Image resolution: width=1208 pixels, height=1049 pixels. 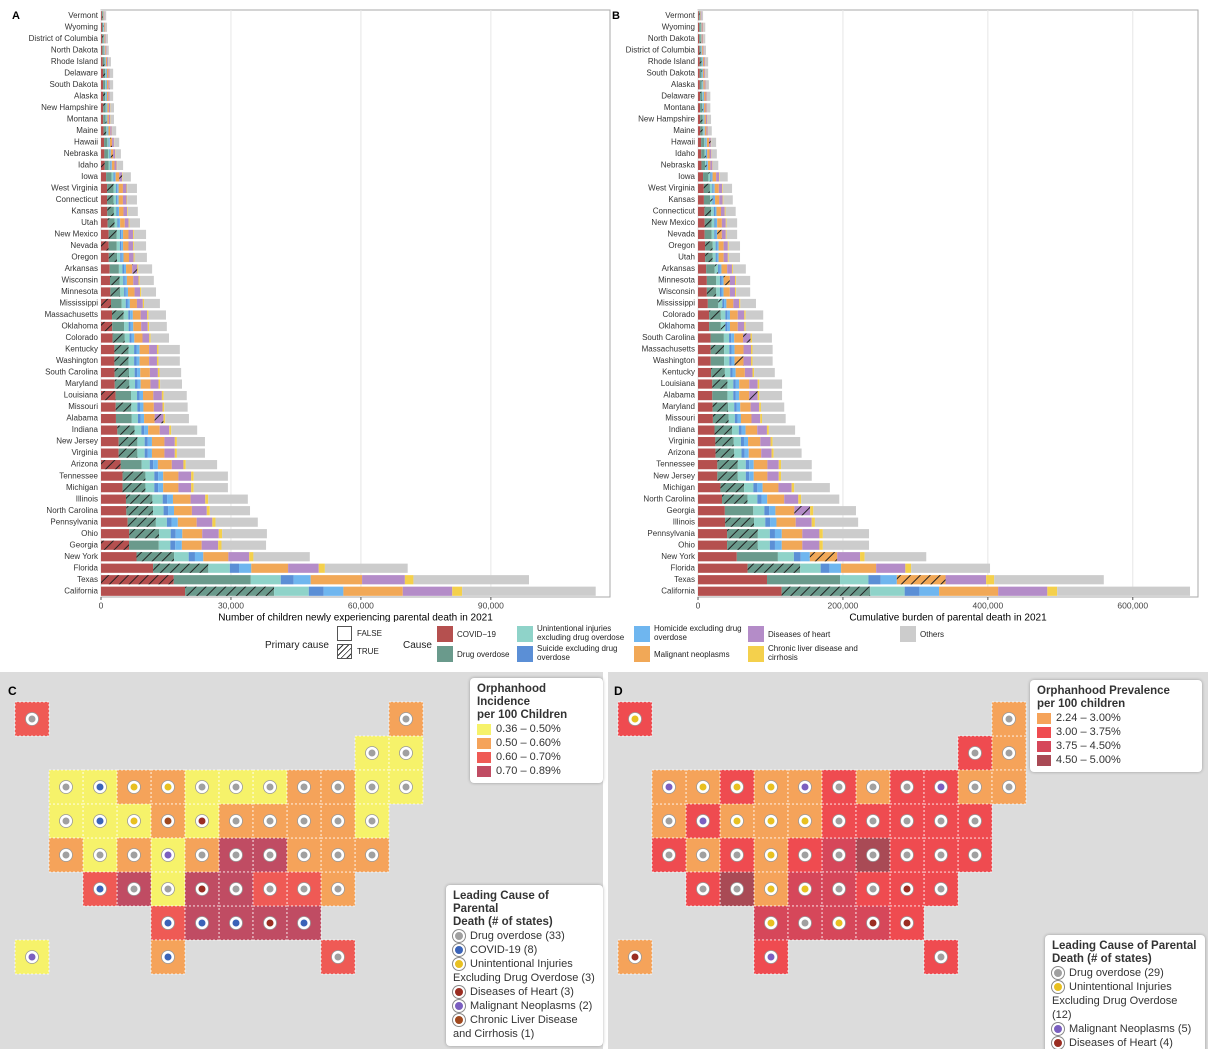 I want to click on y-tick-label: Rhode Island, so click(x=74, y=61).